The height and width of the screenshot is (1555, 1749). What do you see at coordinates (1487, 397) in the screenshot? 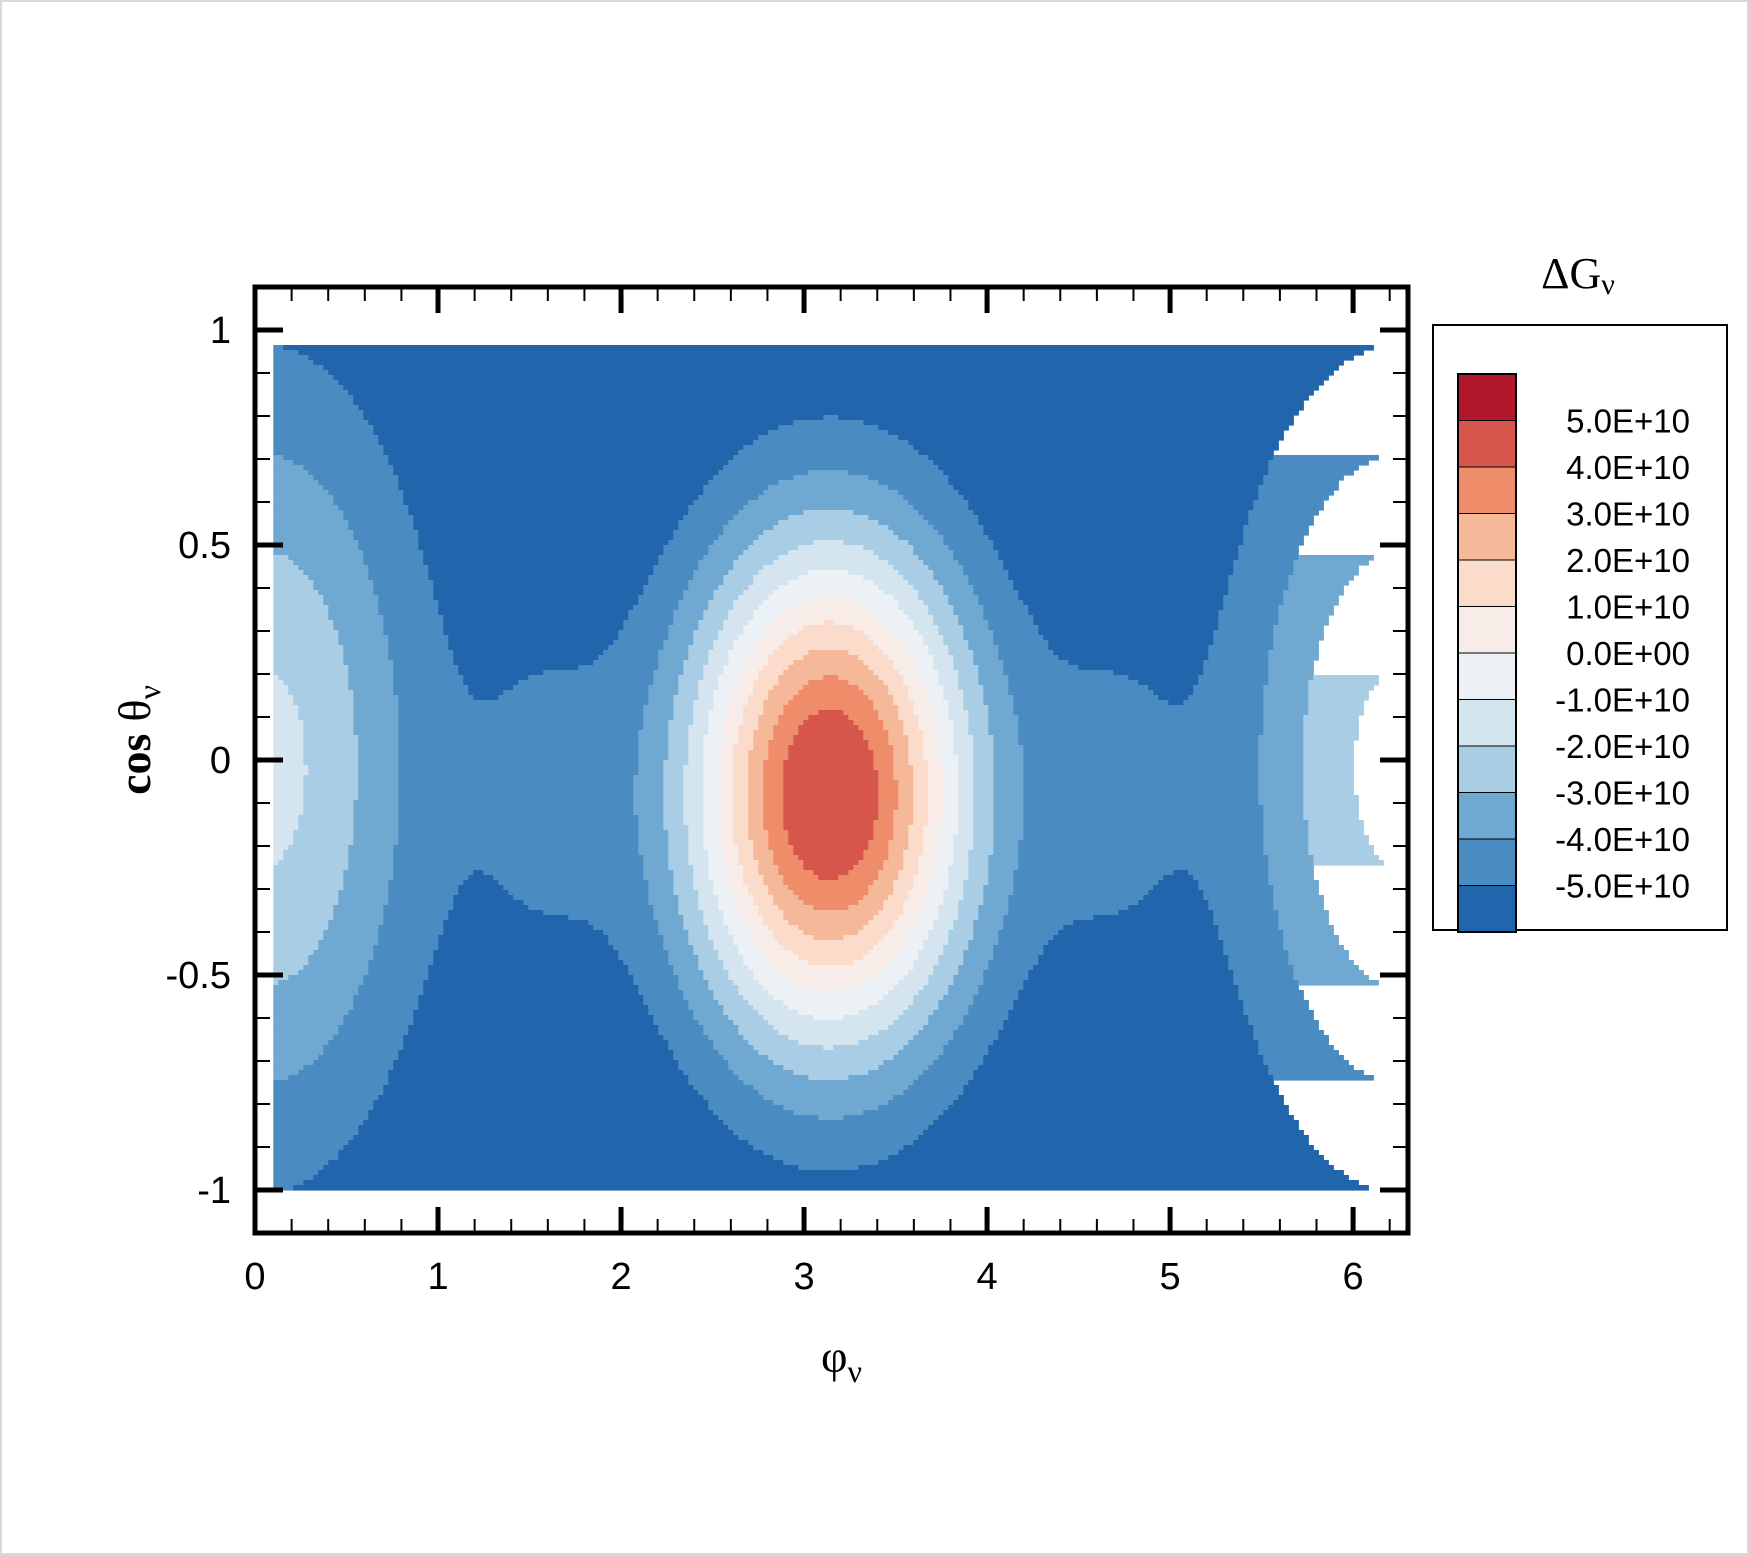
I see `legend-swatch` at bounding box center [1487, 397].